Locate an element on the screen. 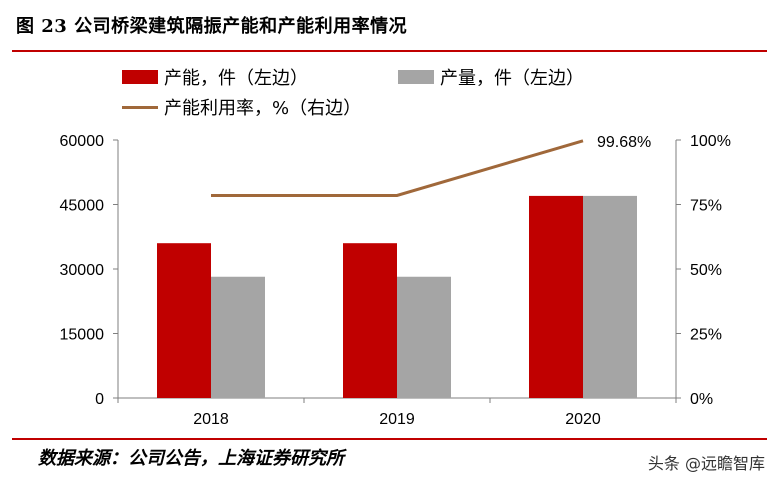 The width and height of the screenshot is (779, 484). y-tick-label-left: 60000 is located at coordinates (82, 141).